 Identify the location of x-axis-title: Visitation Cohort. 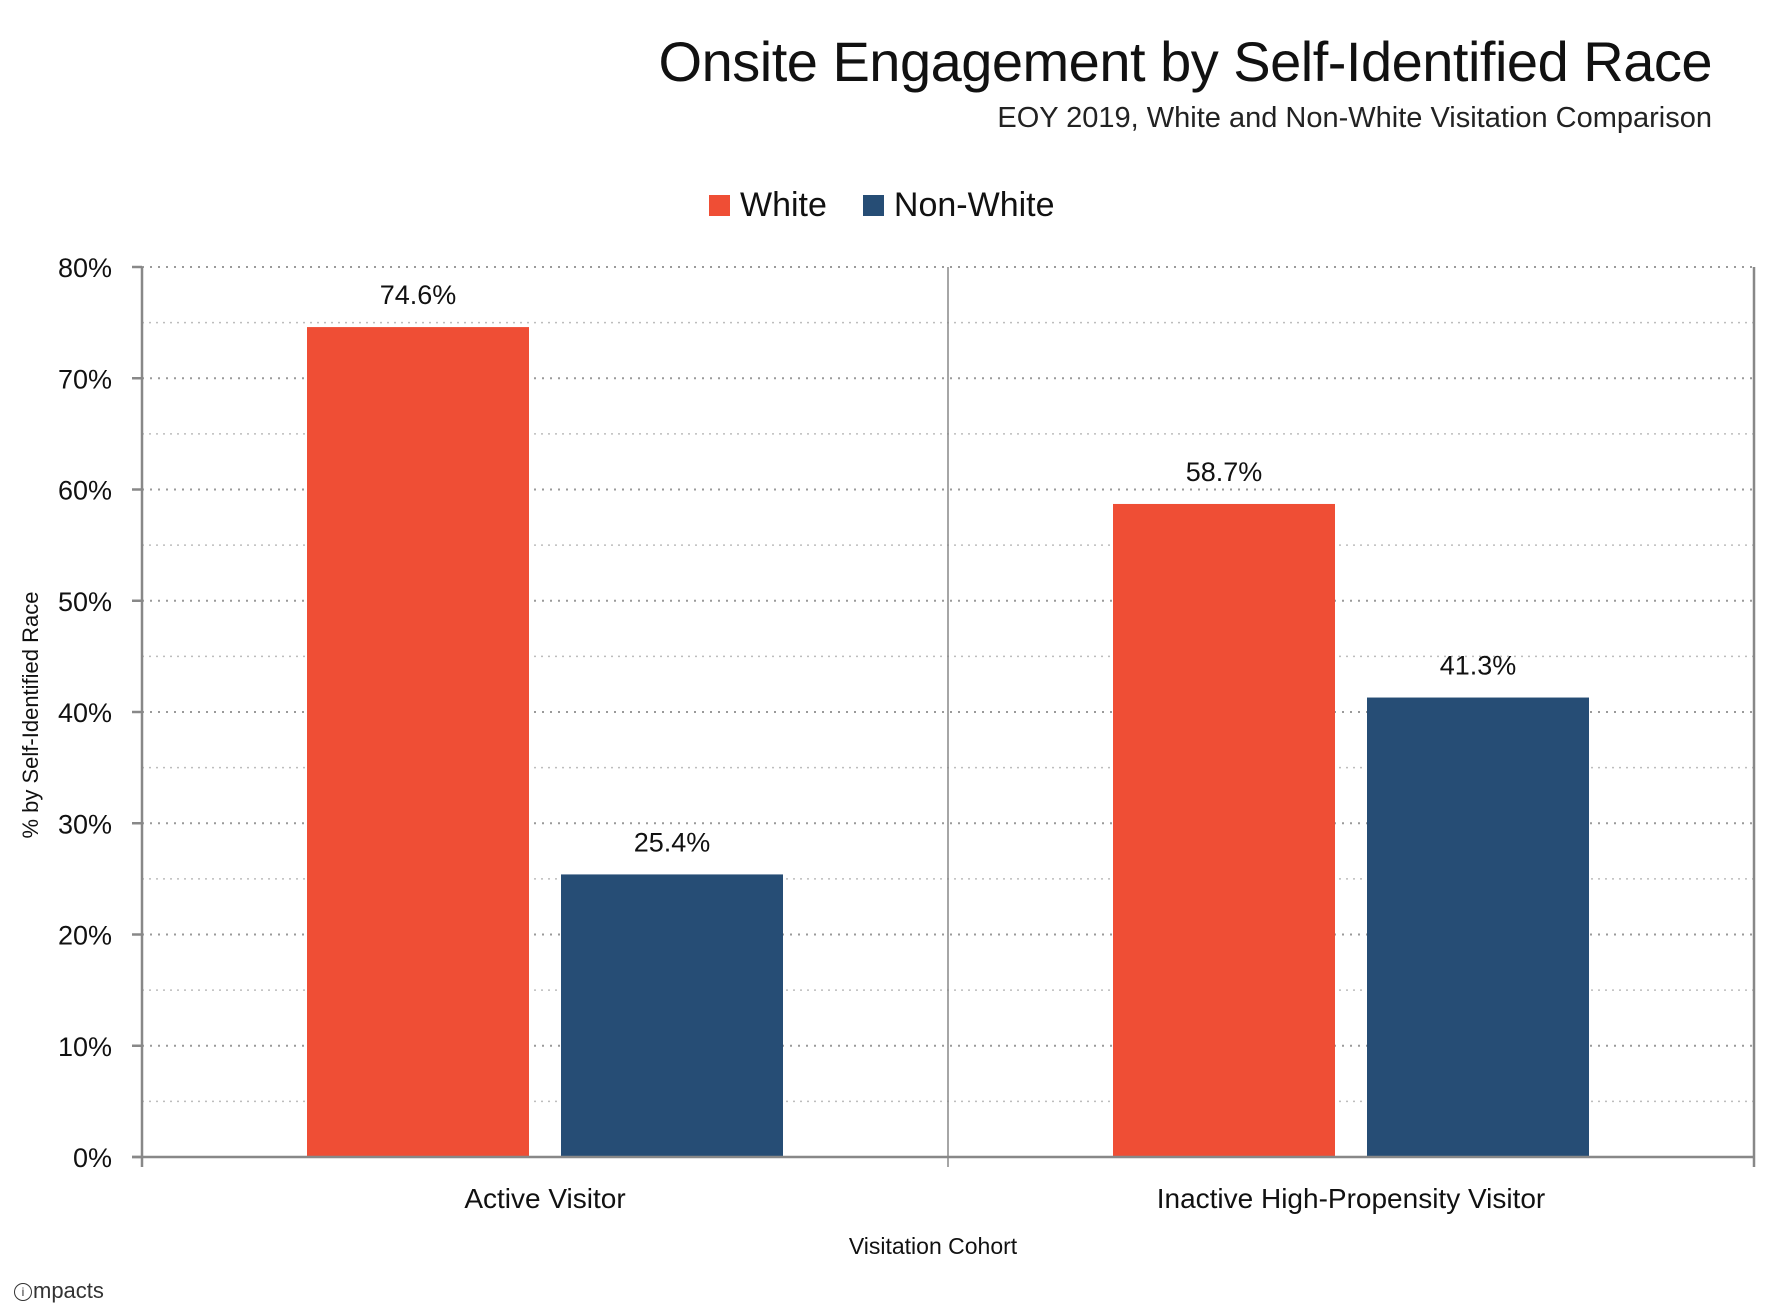
(933, 1246).